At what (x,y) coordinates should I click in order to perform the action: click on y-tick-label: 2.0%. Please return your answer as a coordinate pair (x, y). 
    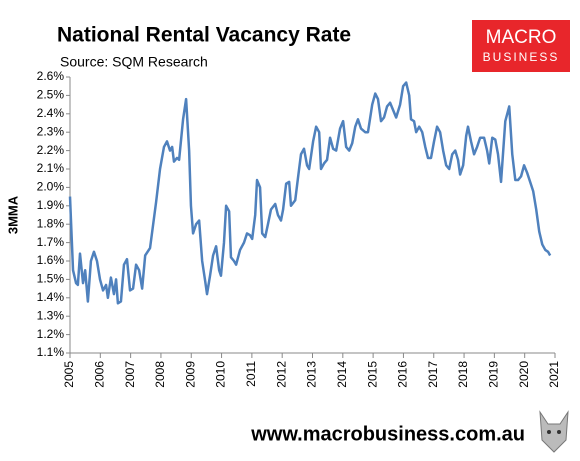
    Looking at the image, I should click on (51, 187).